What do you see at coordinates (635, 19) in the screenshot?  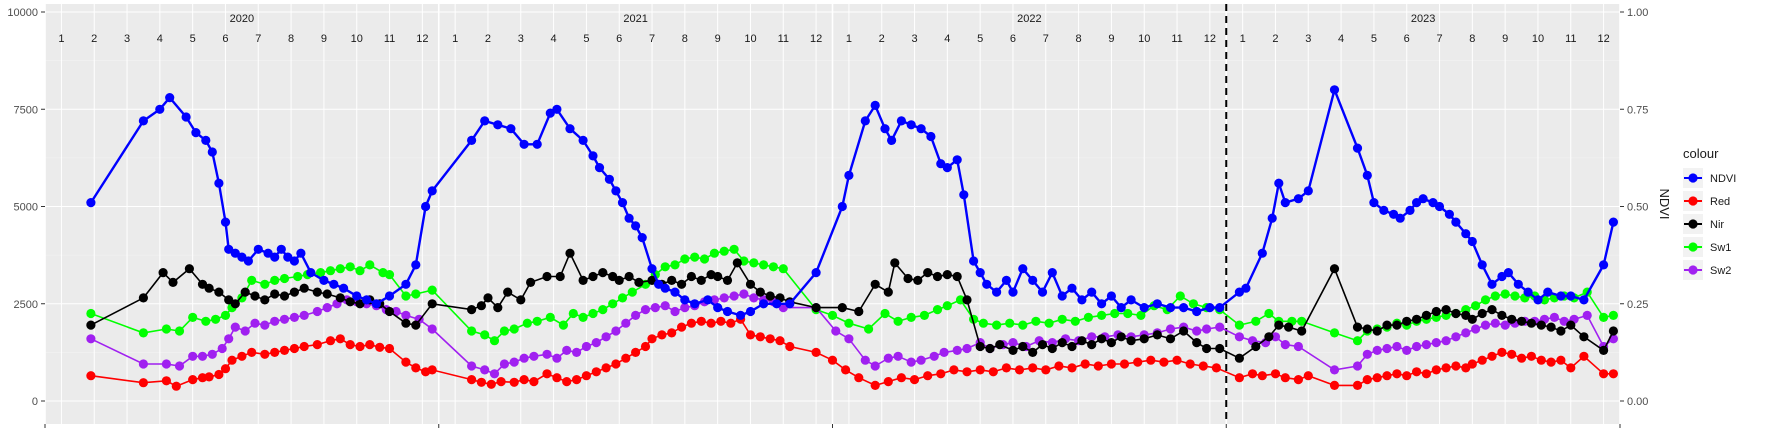 I see `year-label: 2021` at bounding box center [635, 19].